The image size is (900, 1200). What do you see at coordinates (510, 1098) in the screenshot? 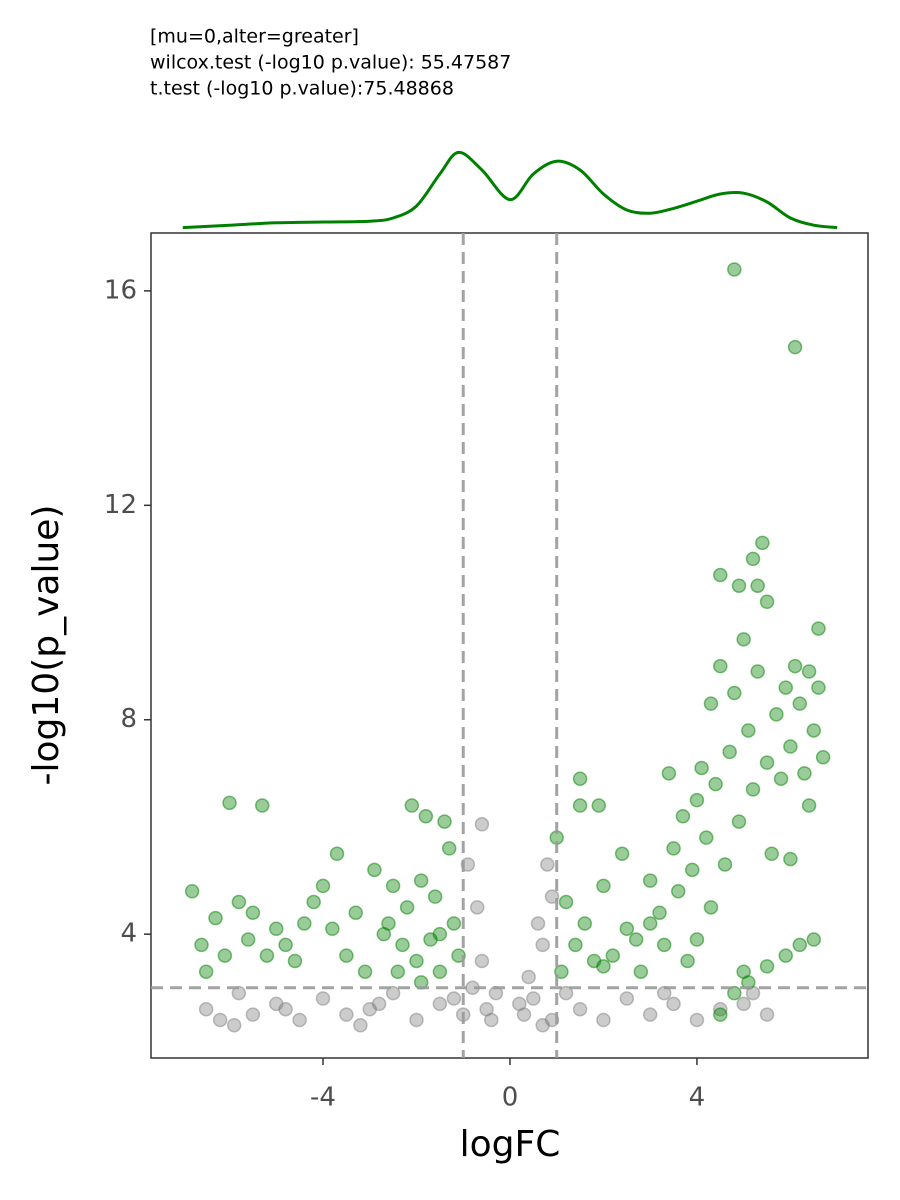
I see `x-tick-label: 0` at bounding box center [510, 1098].